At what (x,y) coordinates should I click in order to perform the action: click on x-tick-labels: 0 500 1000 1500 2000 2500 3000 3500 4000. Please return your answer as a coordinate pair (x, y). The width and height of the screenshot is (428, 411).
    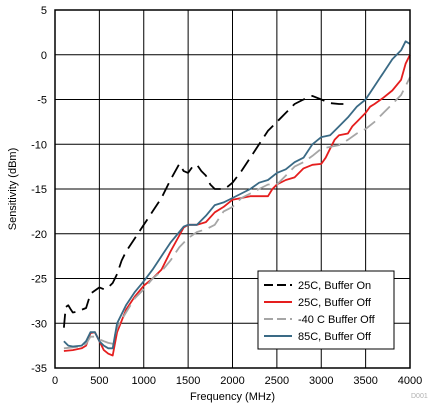
    Looking at the image, I should click on (237, 381).